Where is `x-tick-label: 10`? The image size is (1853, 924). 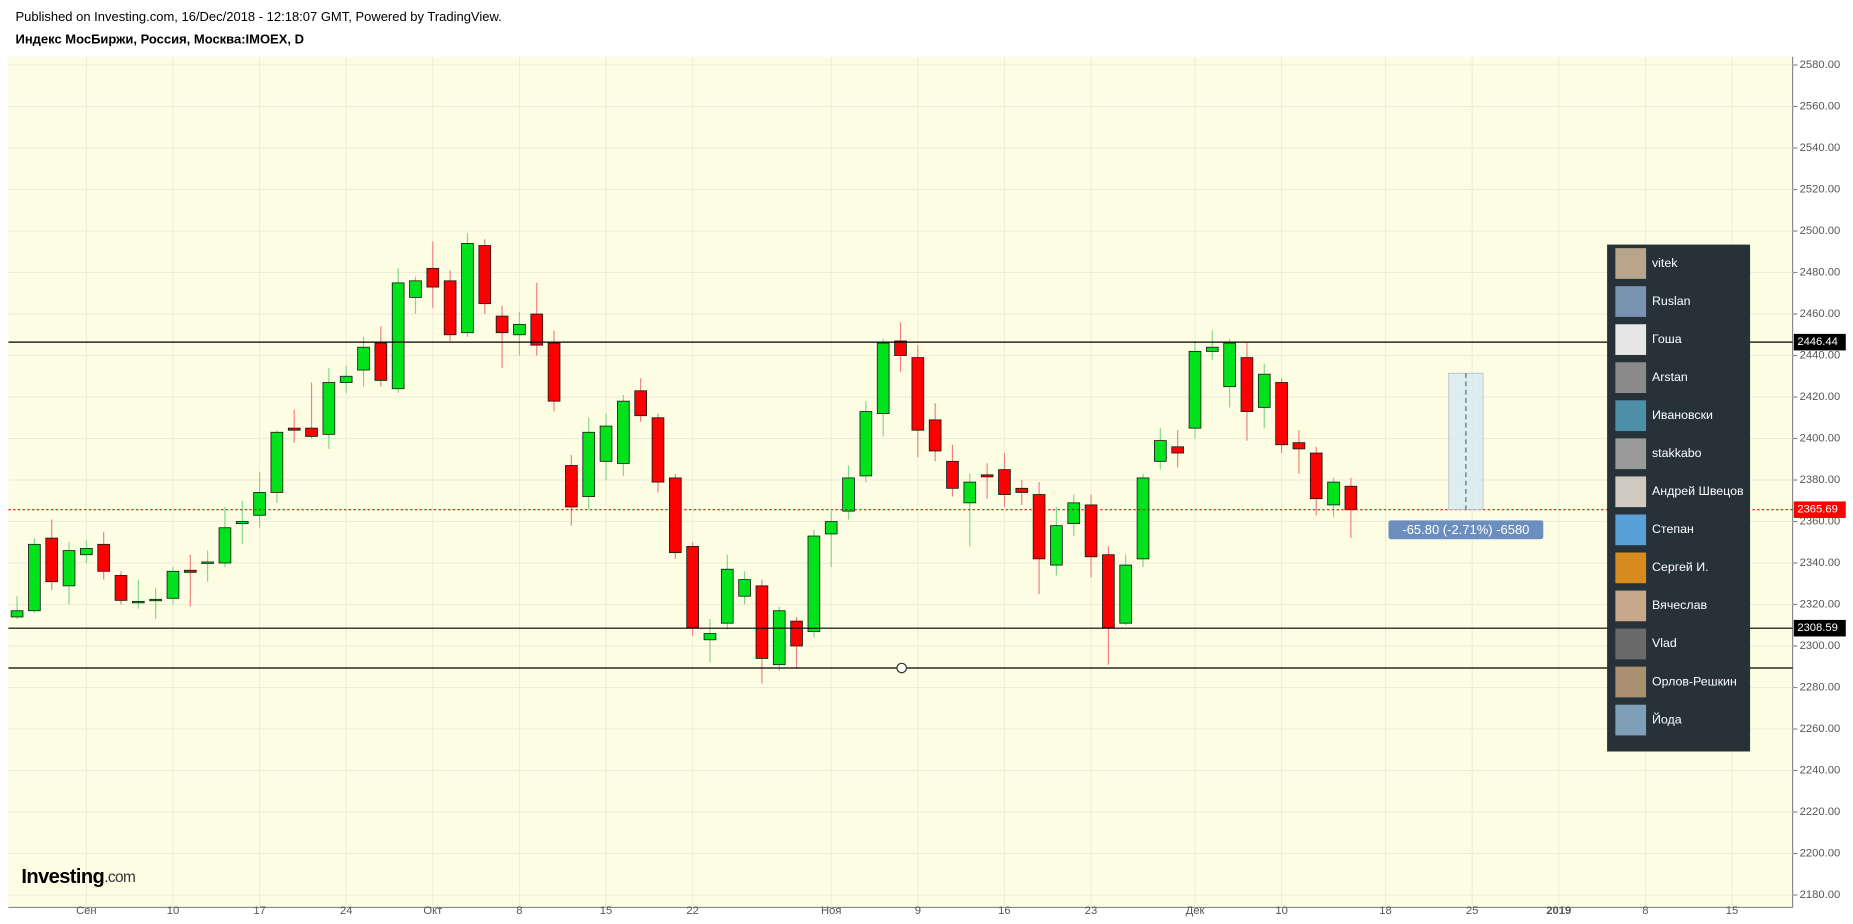 x-tick-label: 10 is located at coordinates (173, 911).